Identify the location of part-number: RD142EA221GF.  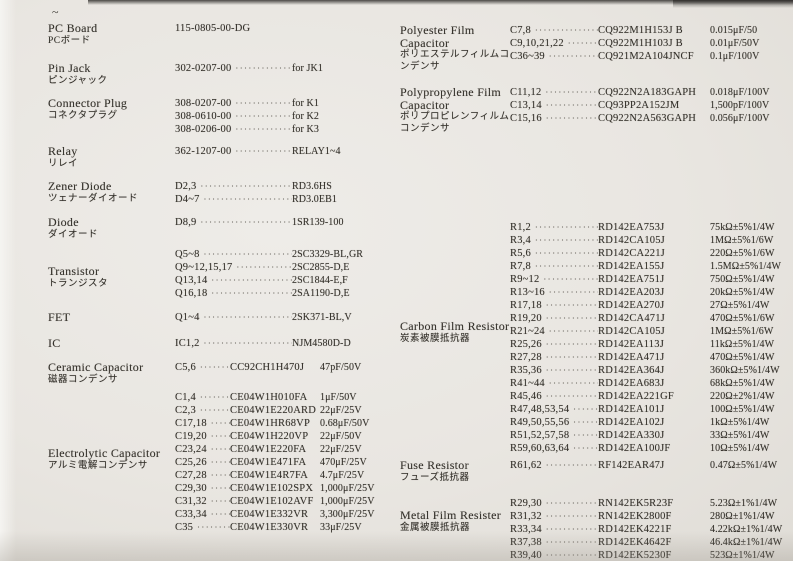
(636, 396).